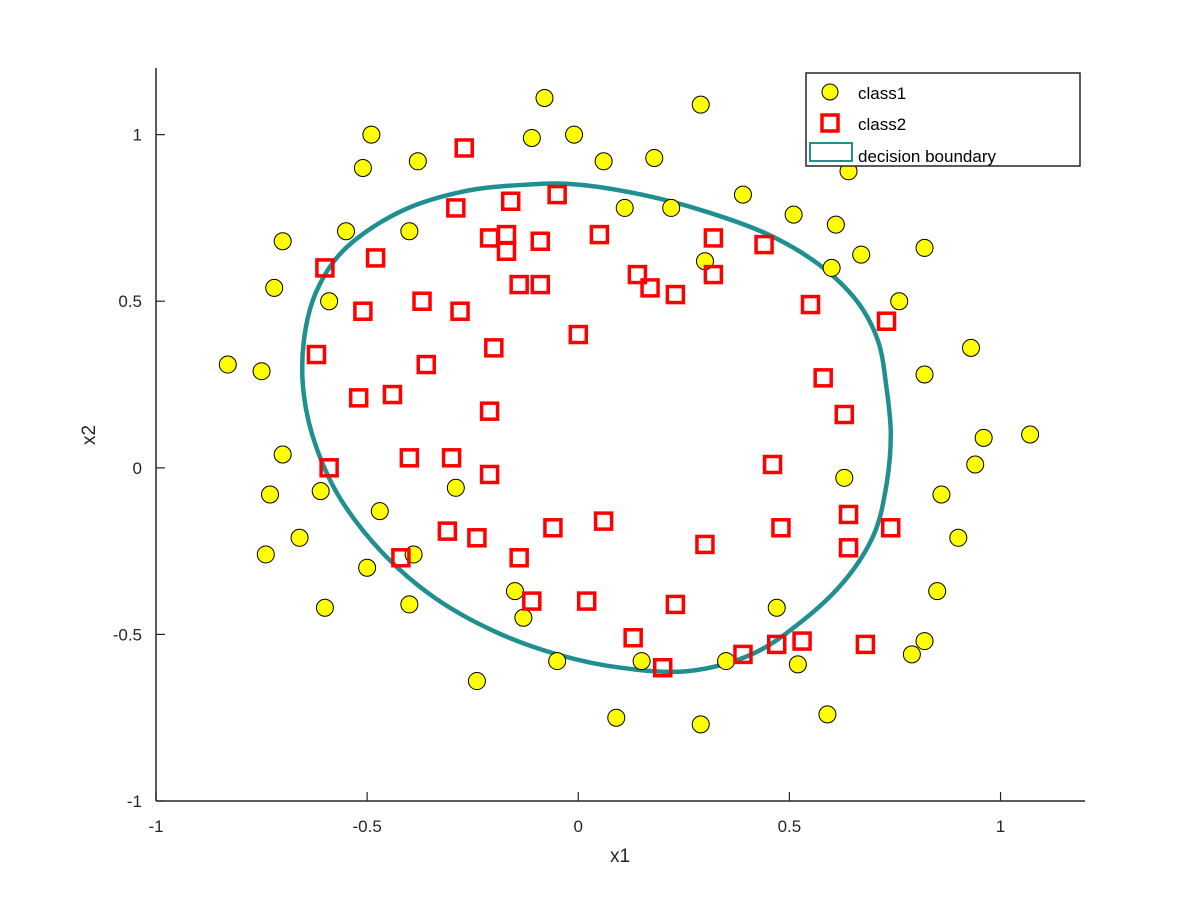 The image size is (1200, 903). Describe the element at coordinates (366, 826) in the screenshot. I see `x-tick-label: -0.5` at that location.